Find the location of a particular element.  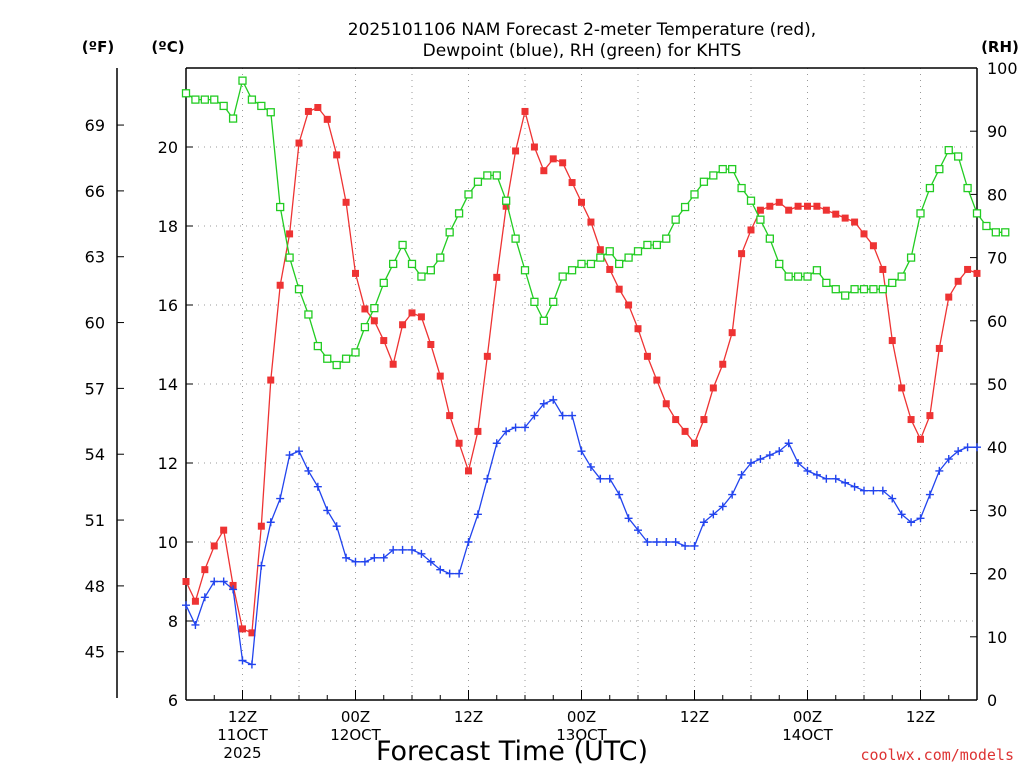

fahrenheit-tick-label: 45 is located at coordinates (95, 652).